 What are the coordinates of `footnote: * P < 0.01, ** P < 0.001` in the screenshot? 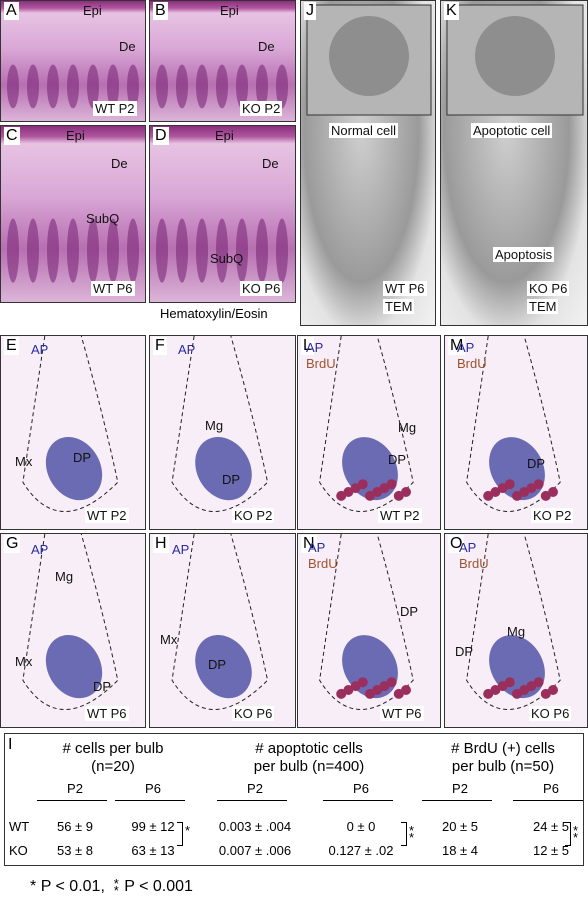 It's located at (111, 886).